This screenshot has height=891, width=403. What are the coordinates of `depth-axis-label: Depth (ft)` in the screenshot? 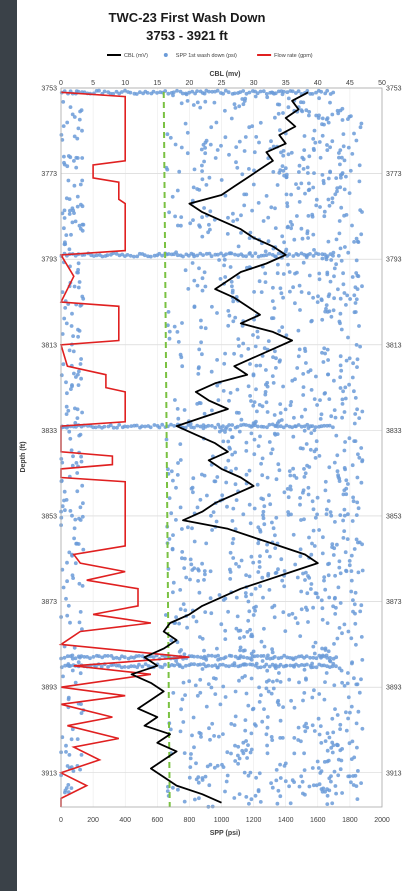 It's located at (23, 456).